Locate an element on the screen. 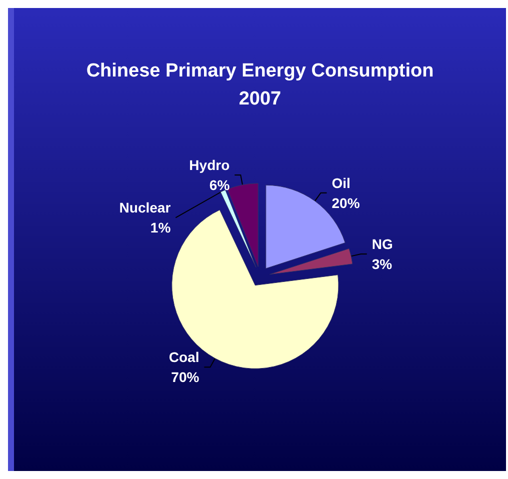  data-label: 20% is located at coordinates (346, 202).